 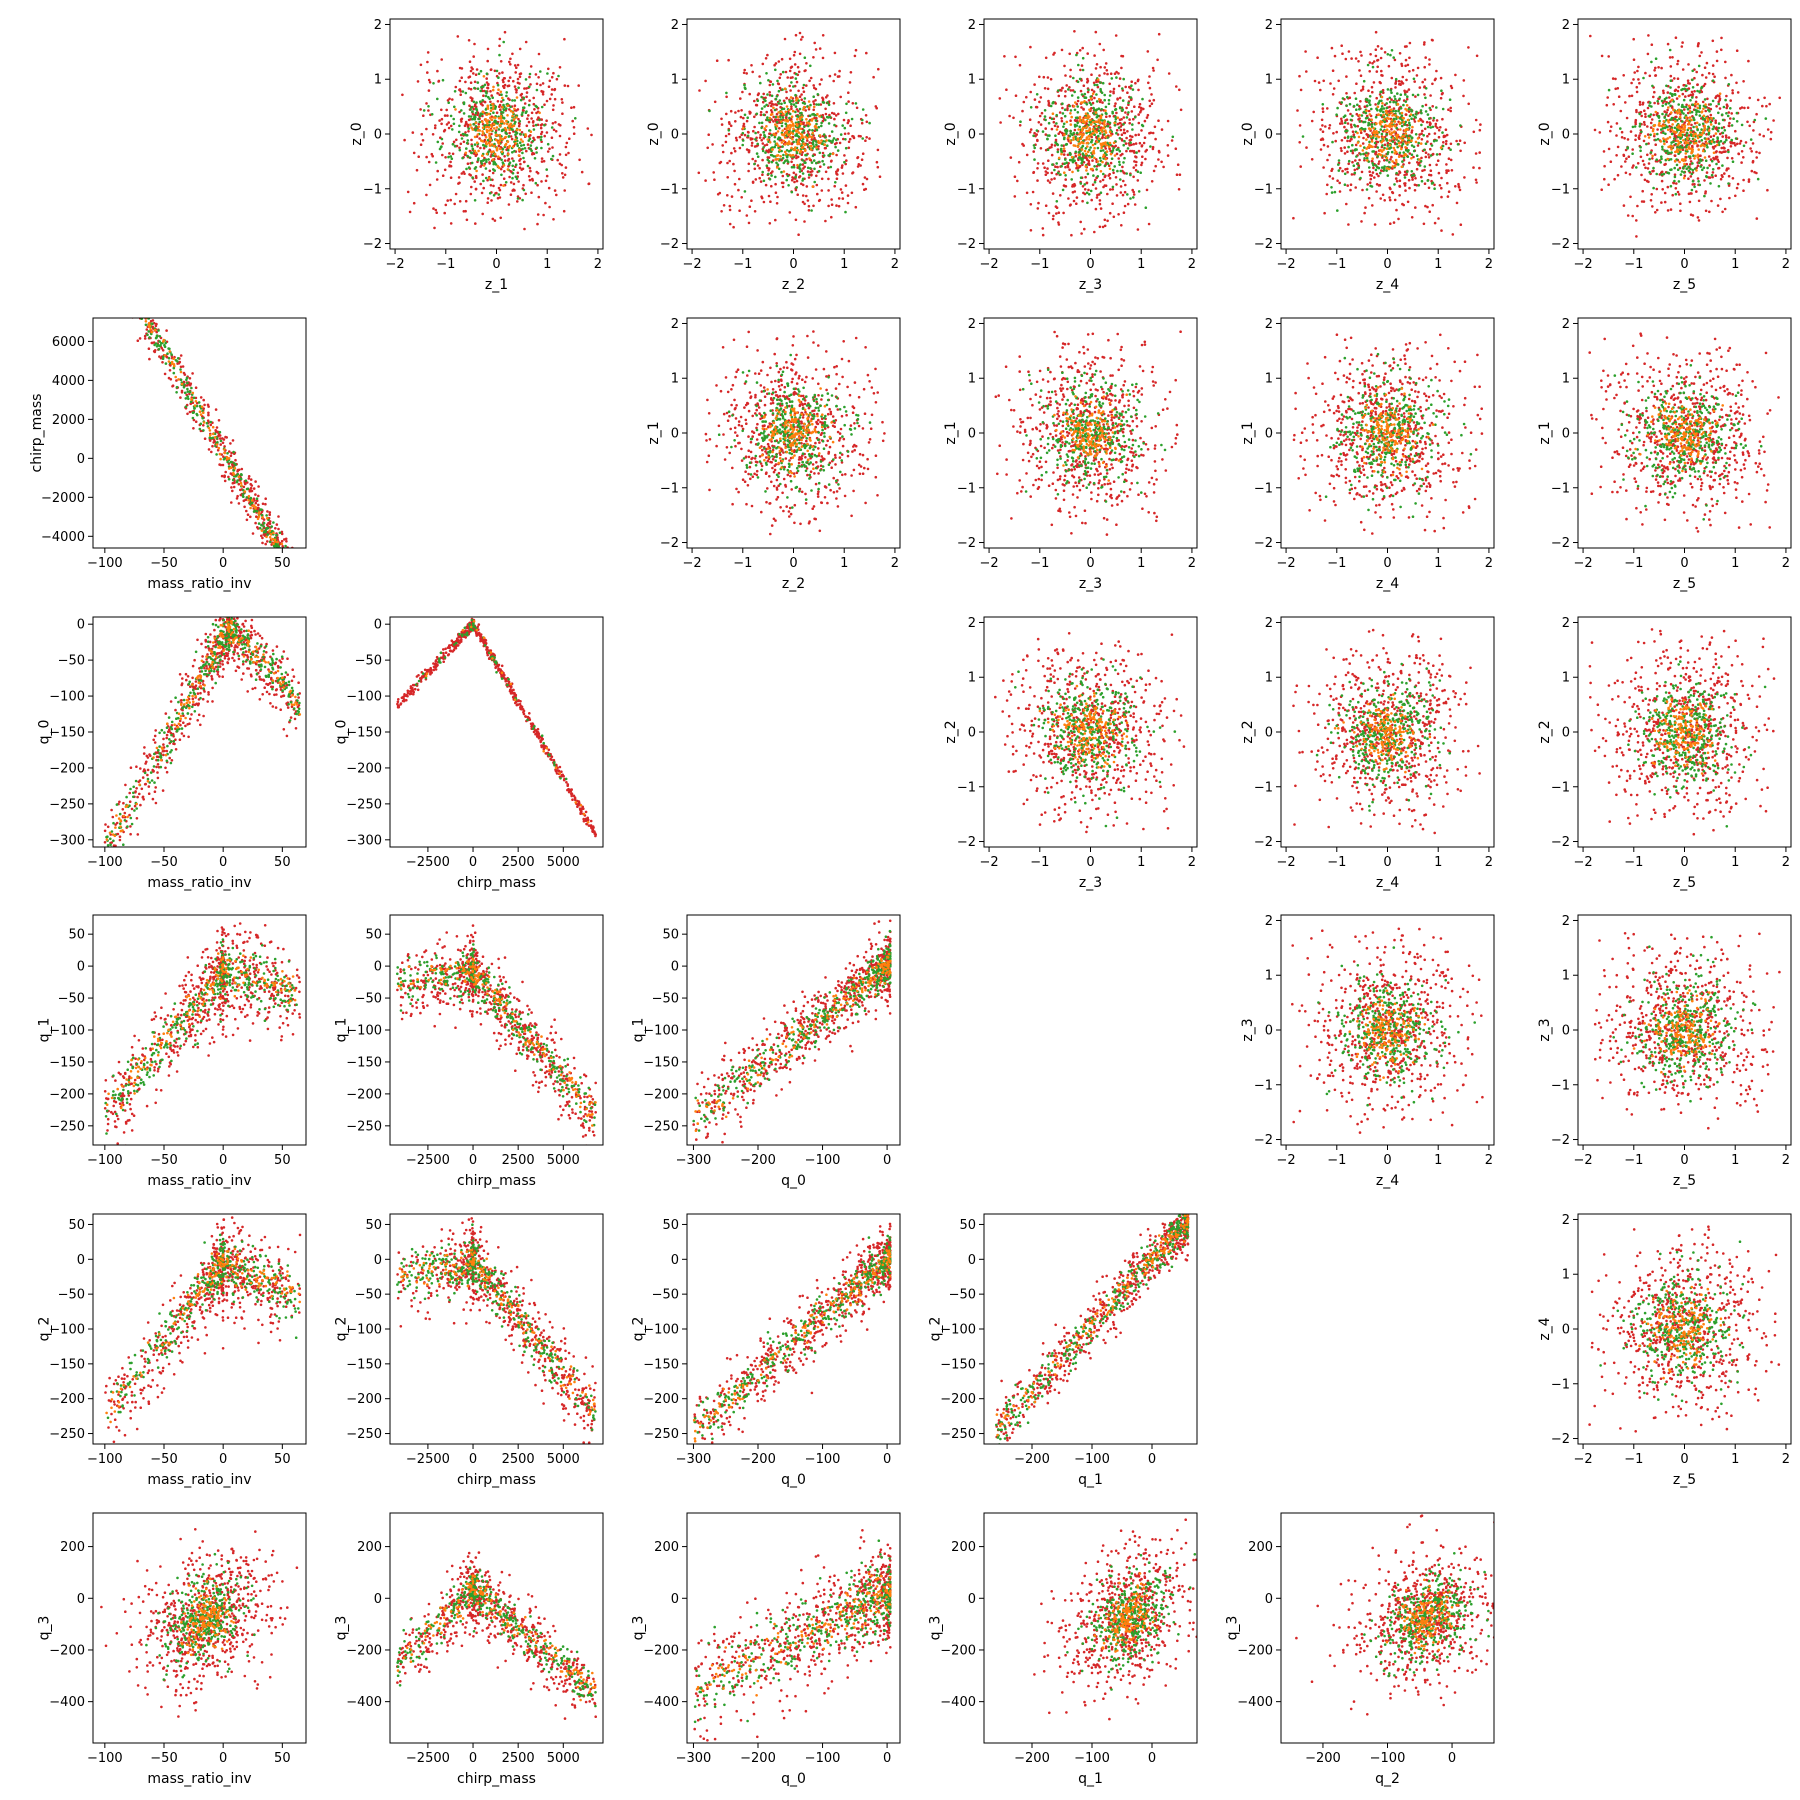 What do you see at coordinates (1387, 285) in the screenshot?
I see `x-axis-label: z_4` at bounding box center [1387, 285].